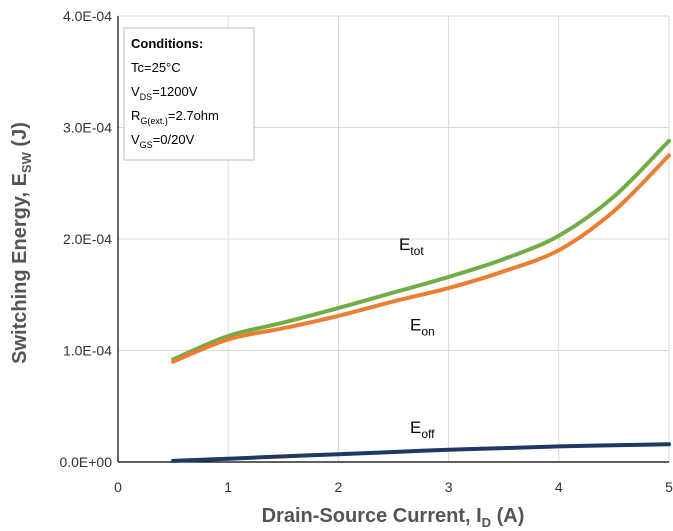 The width and height of the screenshot is (673, 531). I want to click on y-tick-label: 1.0E-04, so click(87, 351).